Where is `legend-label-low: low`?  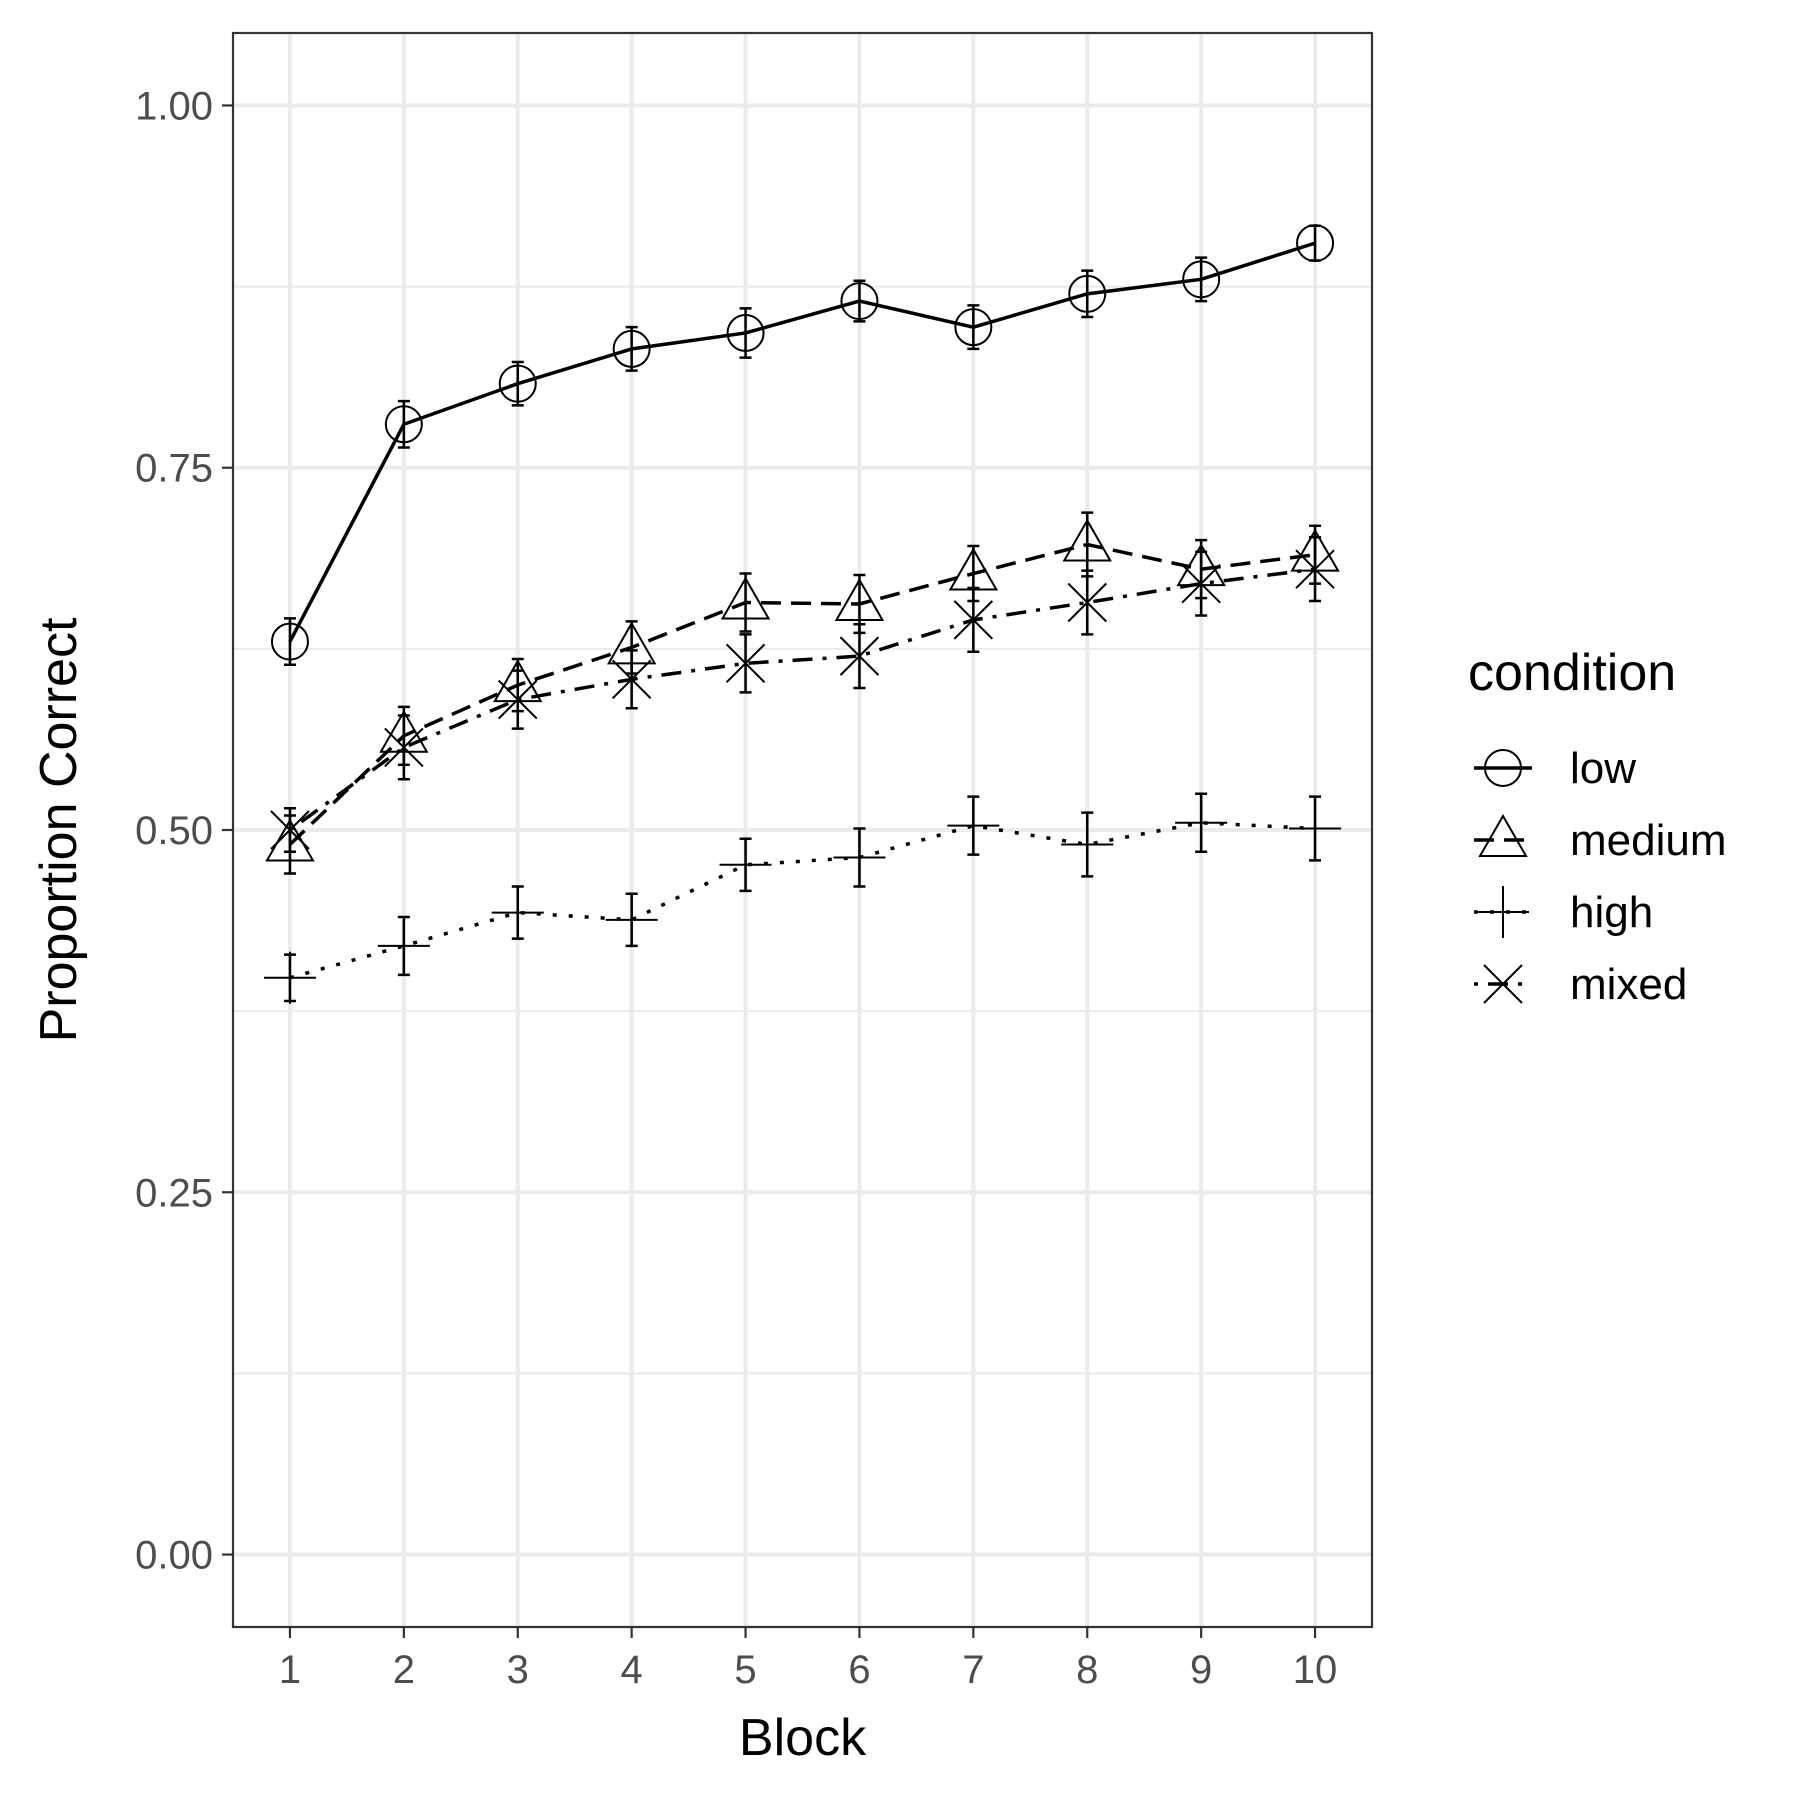 legend-label-low: low is located at coordinates (1603, 768).